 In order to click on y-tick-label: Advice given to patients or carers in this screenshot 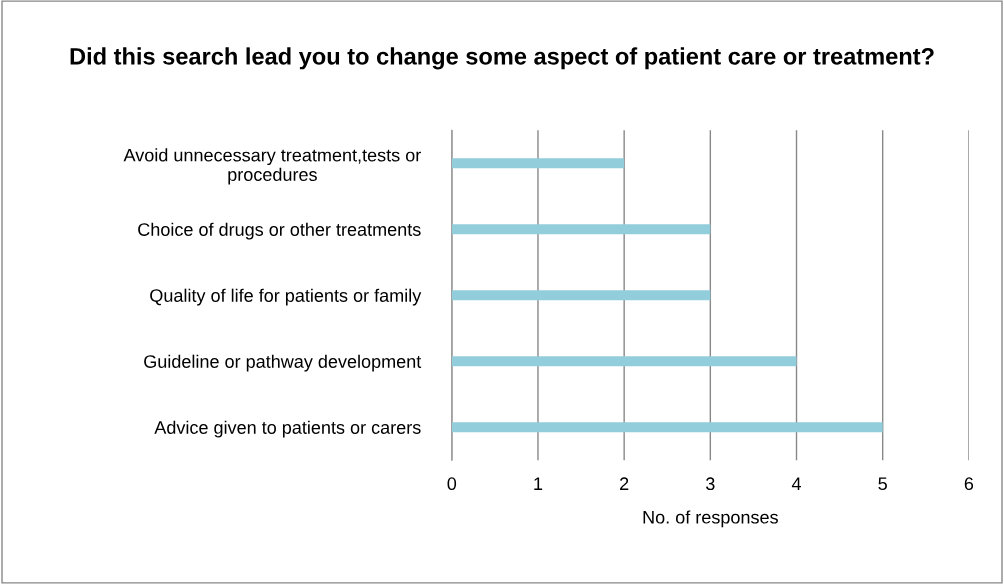, I will do `click(287, 429)`.